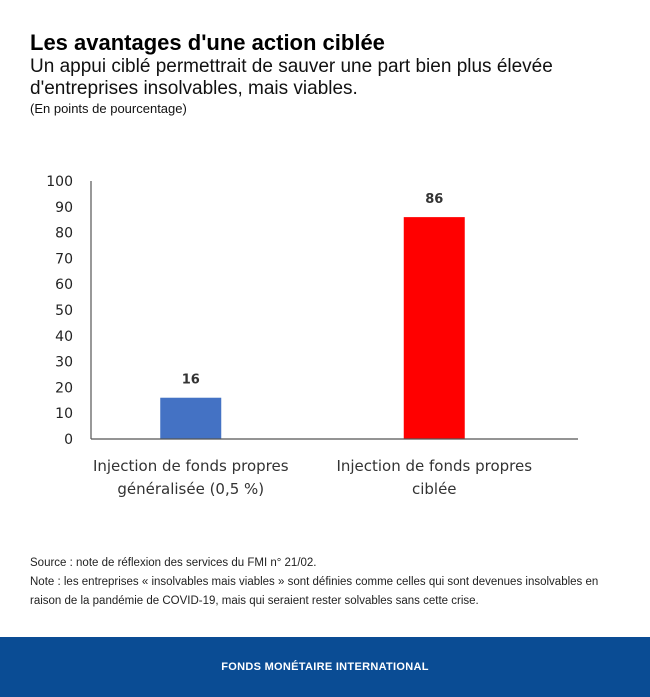 The height and width of the screenshot is (697, 650). I want to click on y-tick-label: 50, so click(64, 311).